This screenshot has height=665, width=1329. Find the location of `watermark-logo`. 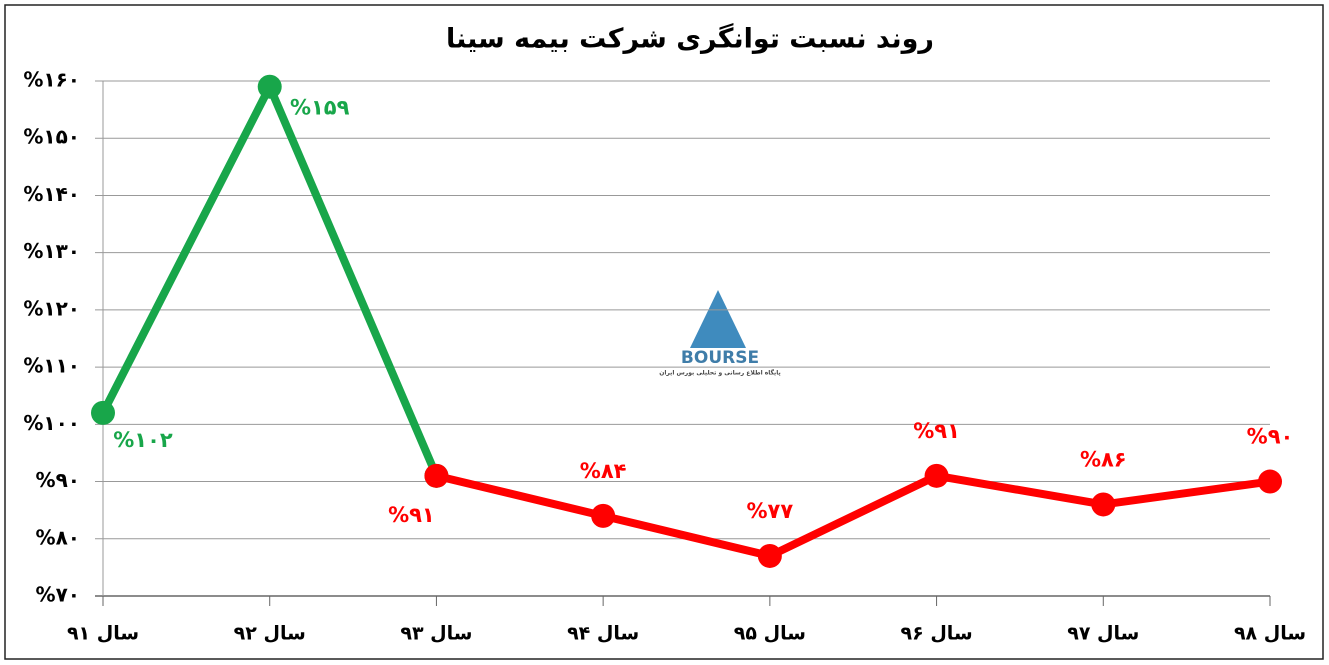

watermark-logo is located at coordinates (718, 319).